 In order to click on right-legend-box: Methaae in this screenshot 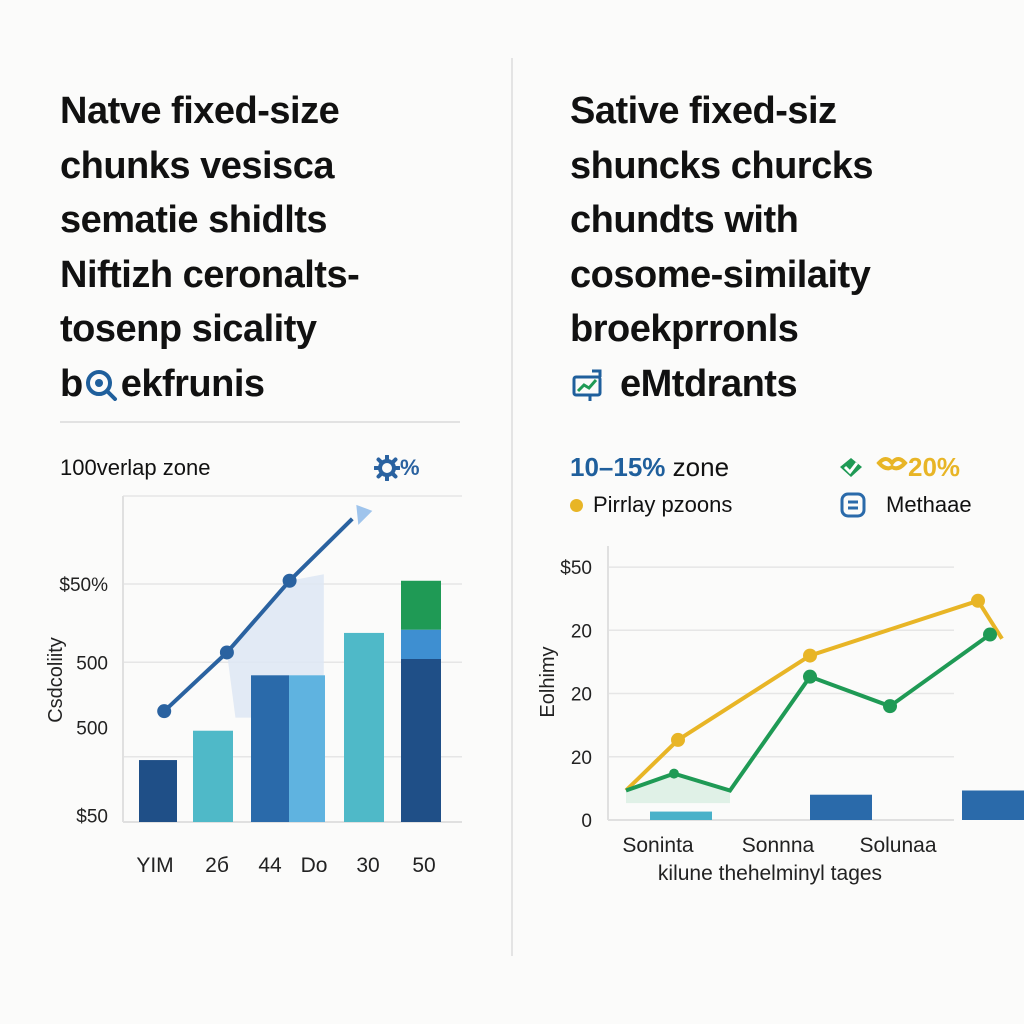, I will do `click(906, 505)`.